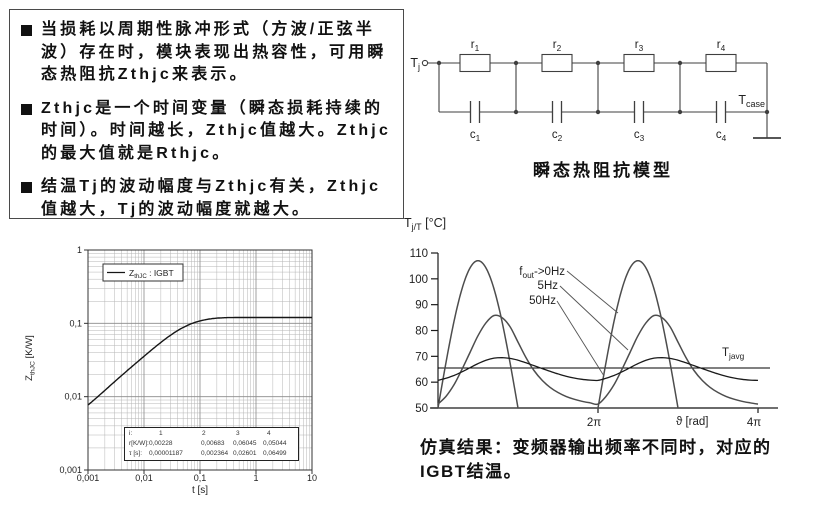 The image size is (822, 509). I want to click on row-label: τ [s]:, so click(136, 453).